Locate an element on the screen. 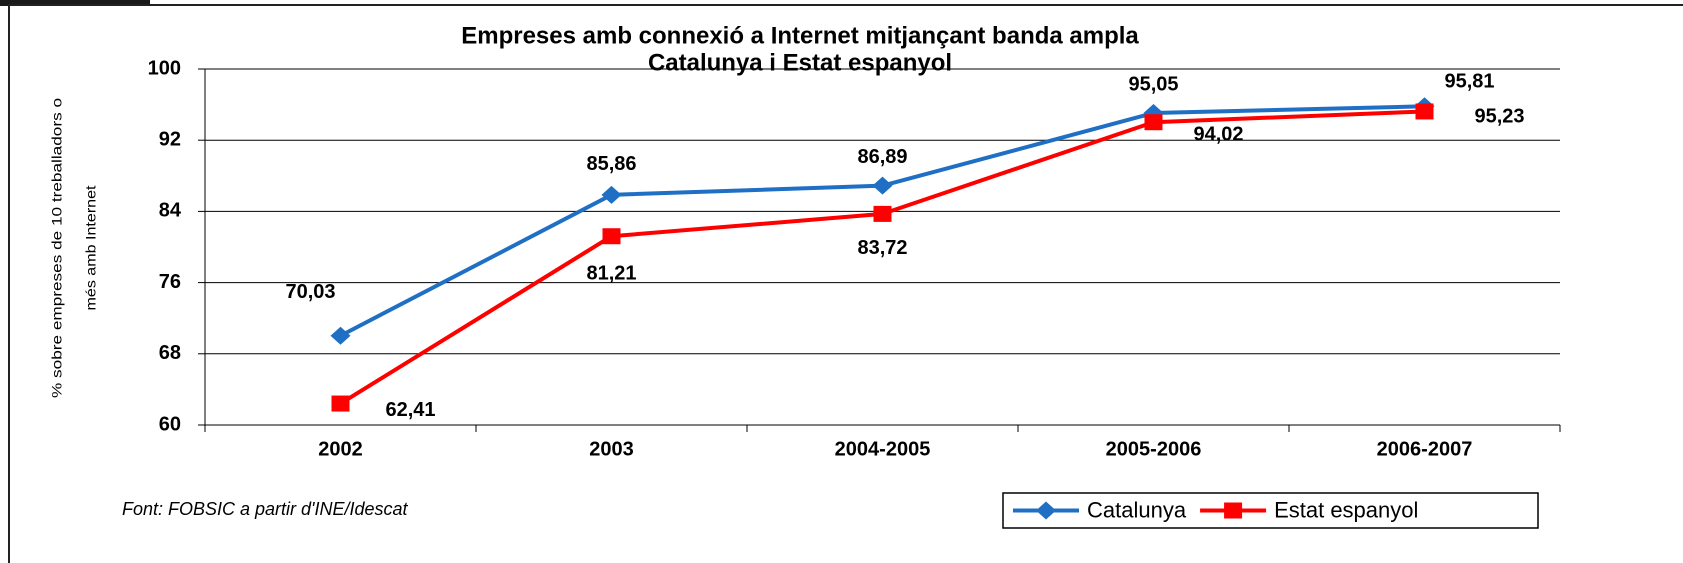 This screenshot has width=1683, height=563. data-label: 85,86 is located at coordinates (611, 164).